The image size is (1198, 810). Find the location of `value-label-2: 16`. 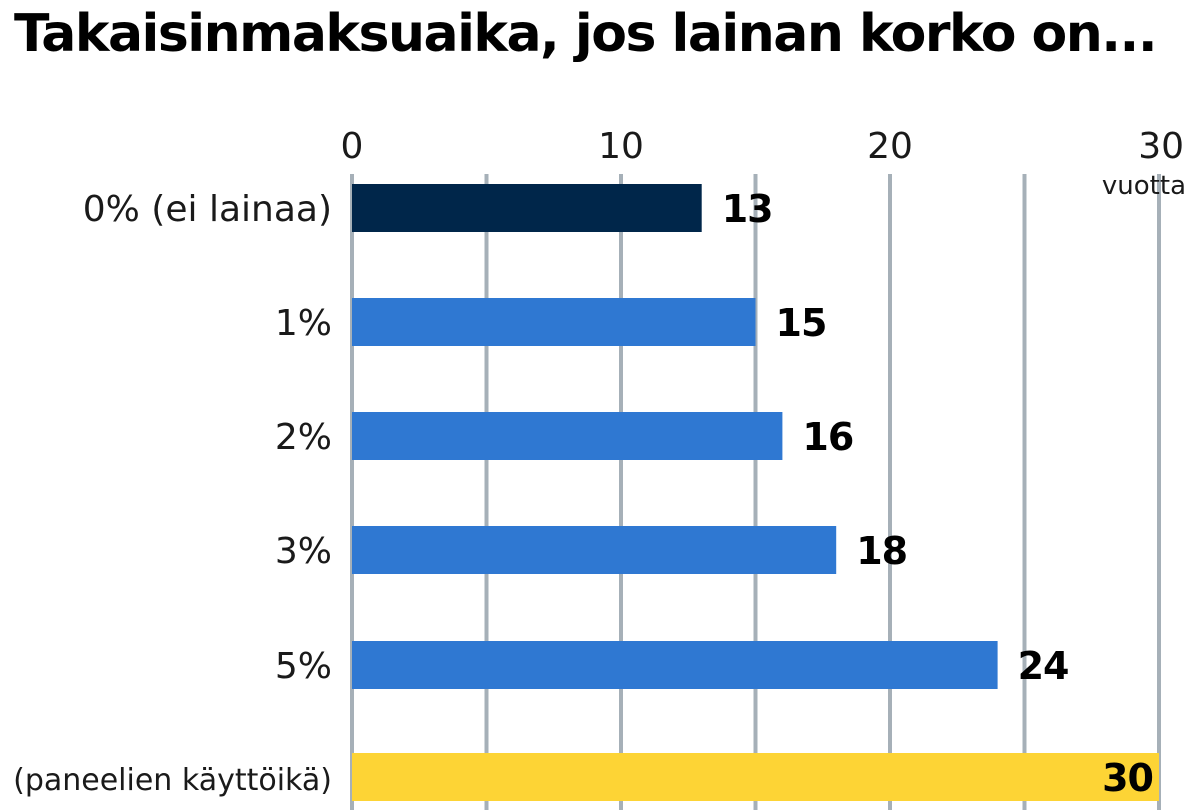

value-label-2: 16 is located at coordinates (827, 437).